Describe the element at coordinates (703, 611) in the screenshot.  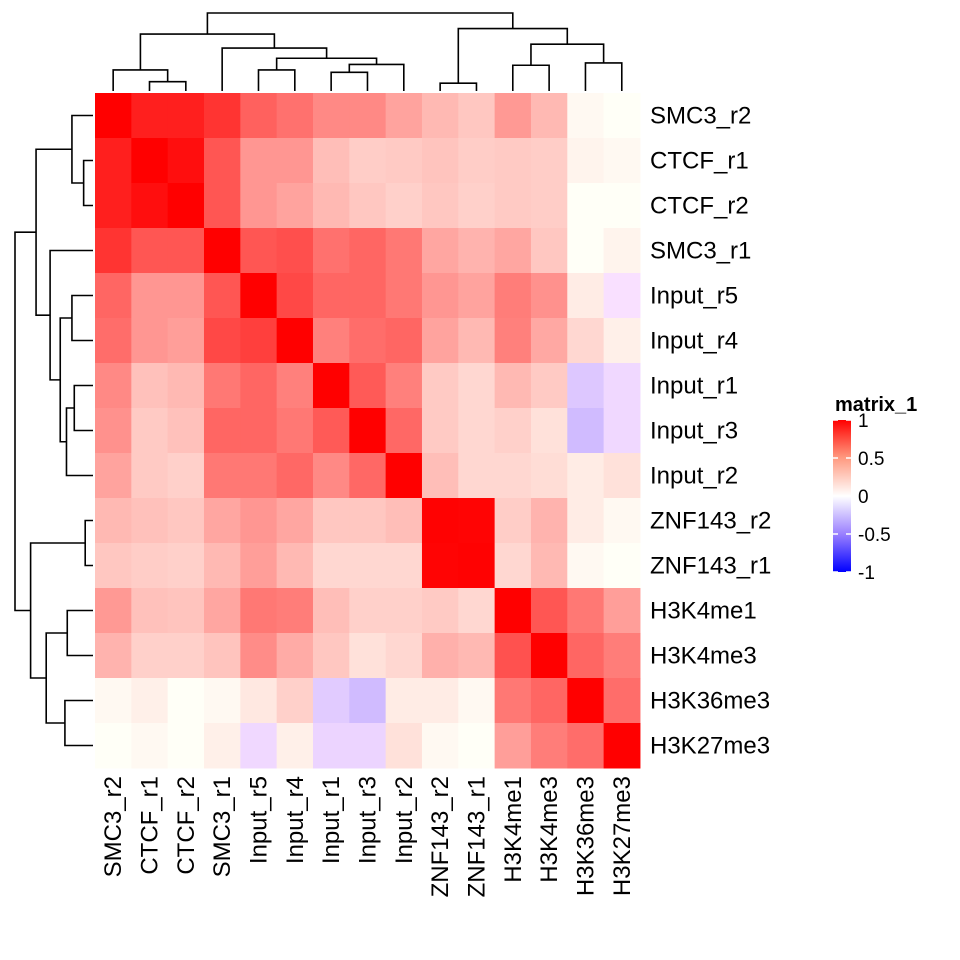
I see `row-label: H3K4me1` at that location.